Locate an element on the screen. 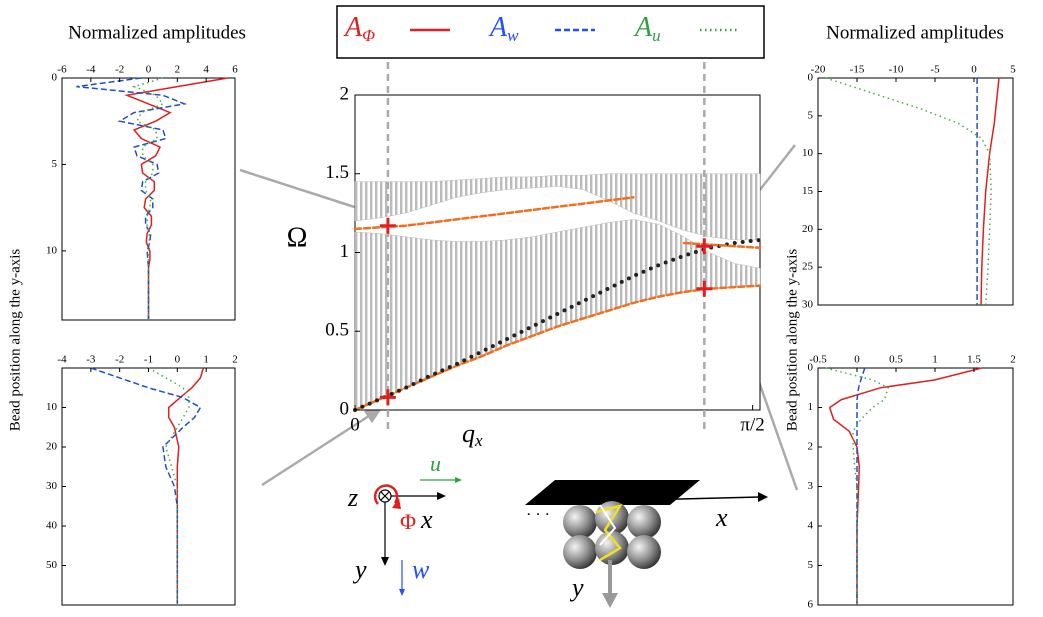 The image size is (1043, 617). x-tick-label: -5 is located at coordinates (935, 70).